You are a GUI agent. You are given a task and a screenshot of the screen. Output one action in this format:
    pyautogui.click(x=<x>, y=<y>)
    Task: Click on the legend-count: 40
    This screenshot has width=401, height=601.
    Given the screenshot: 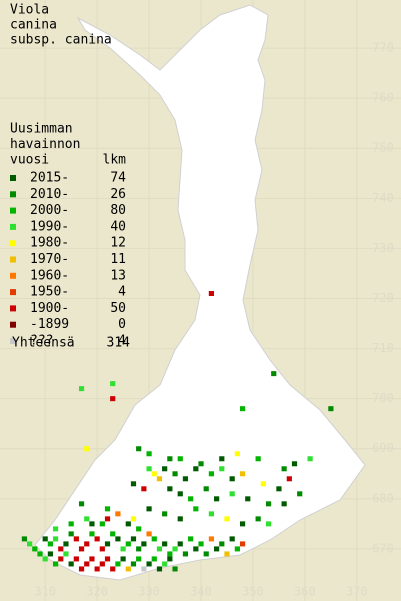 What is the action you would take?
    pyautogui.click(x=118, y=226)
    